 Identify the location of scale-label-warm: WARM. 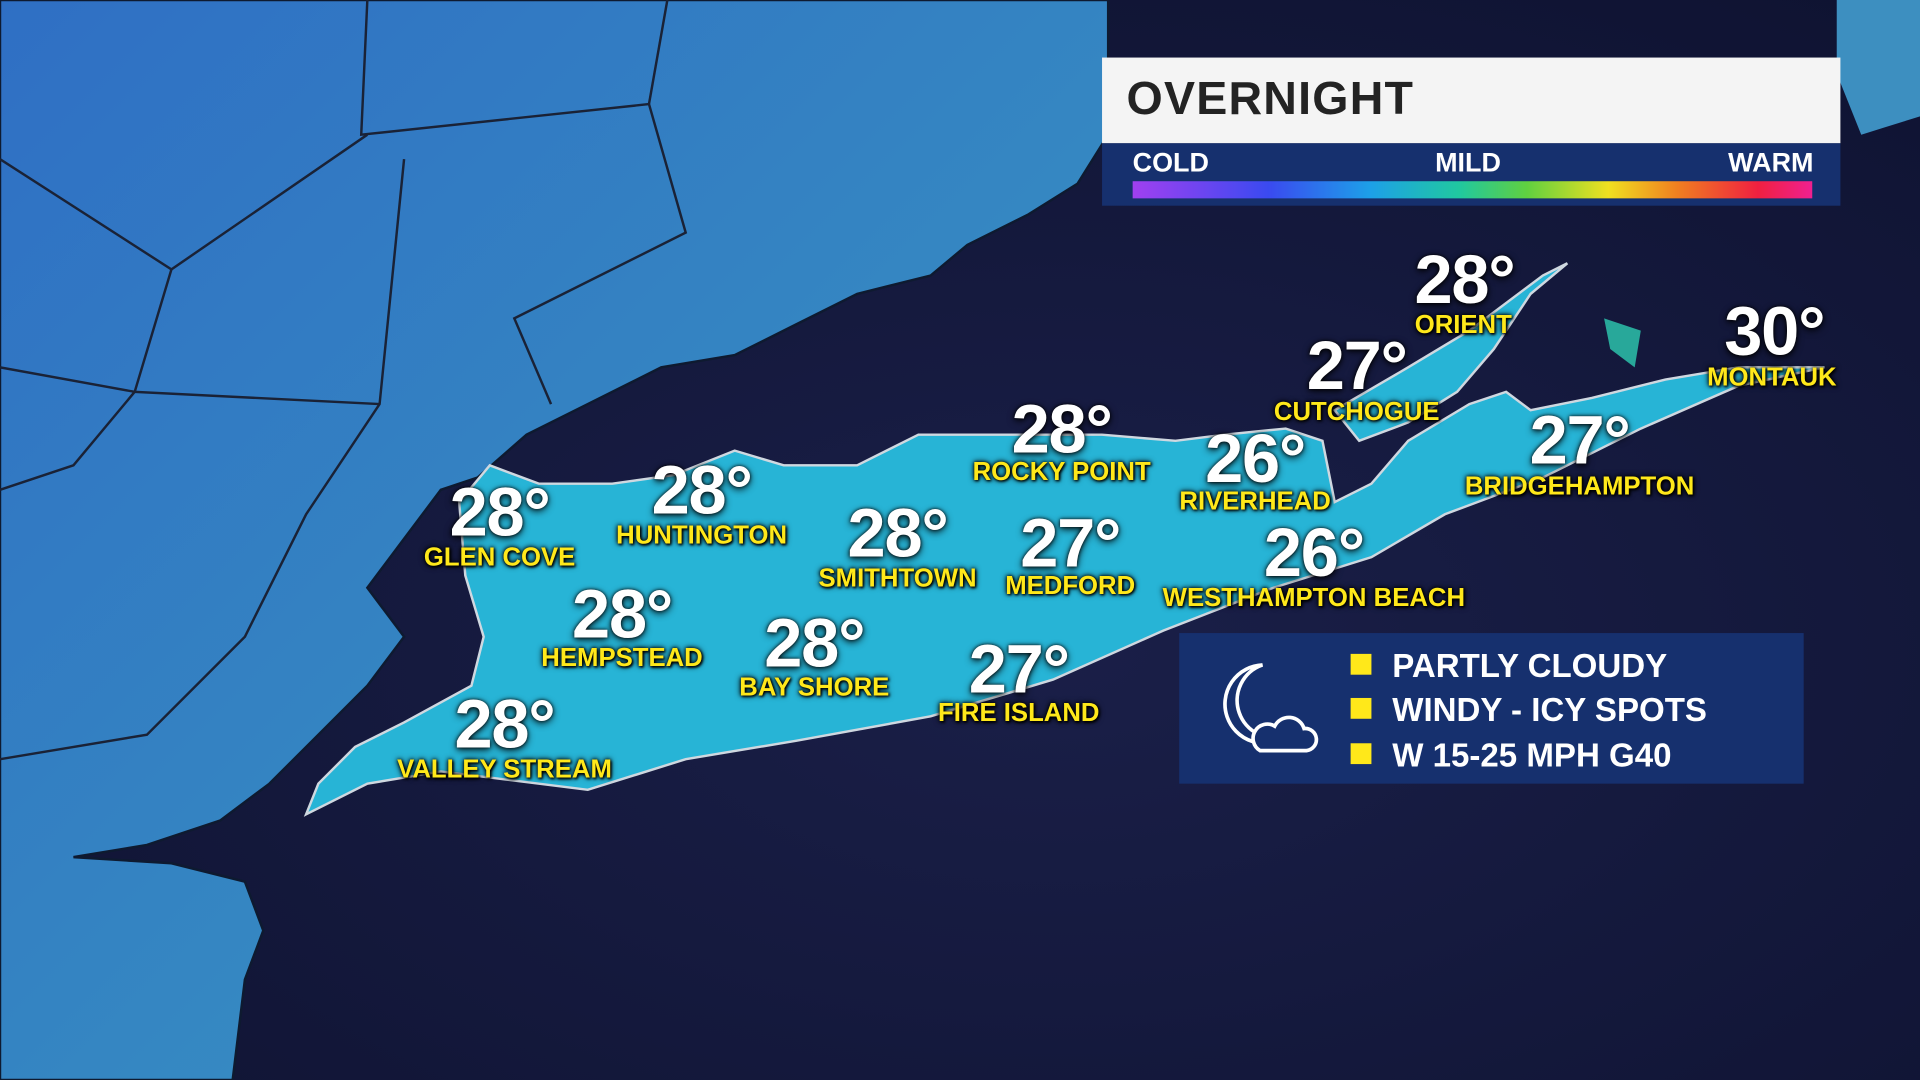
(1771, 162).